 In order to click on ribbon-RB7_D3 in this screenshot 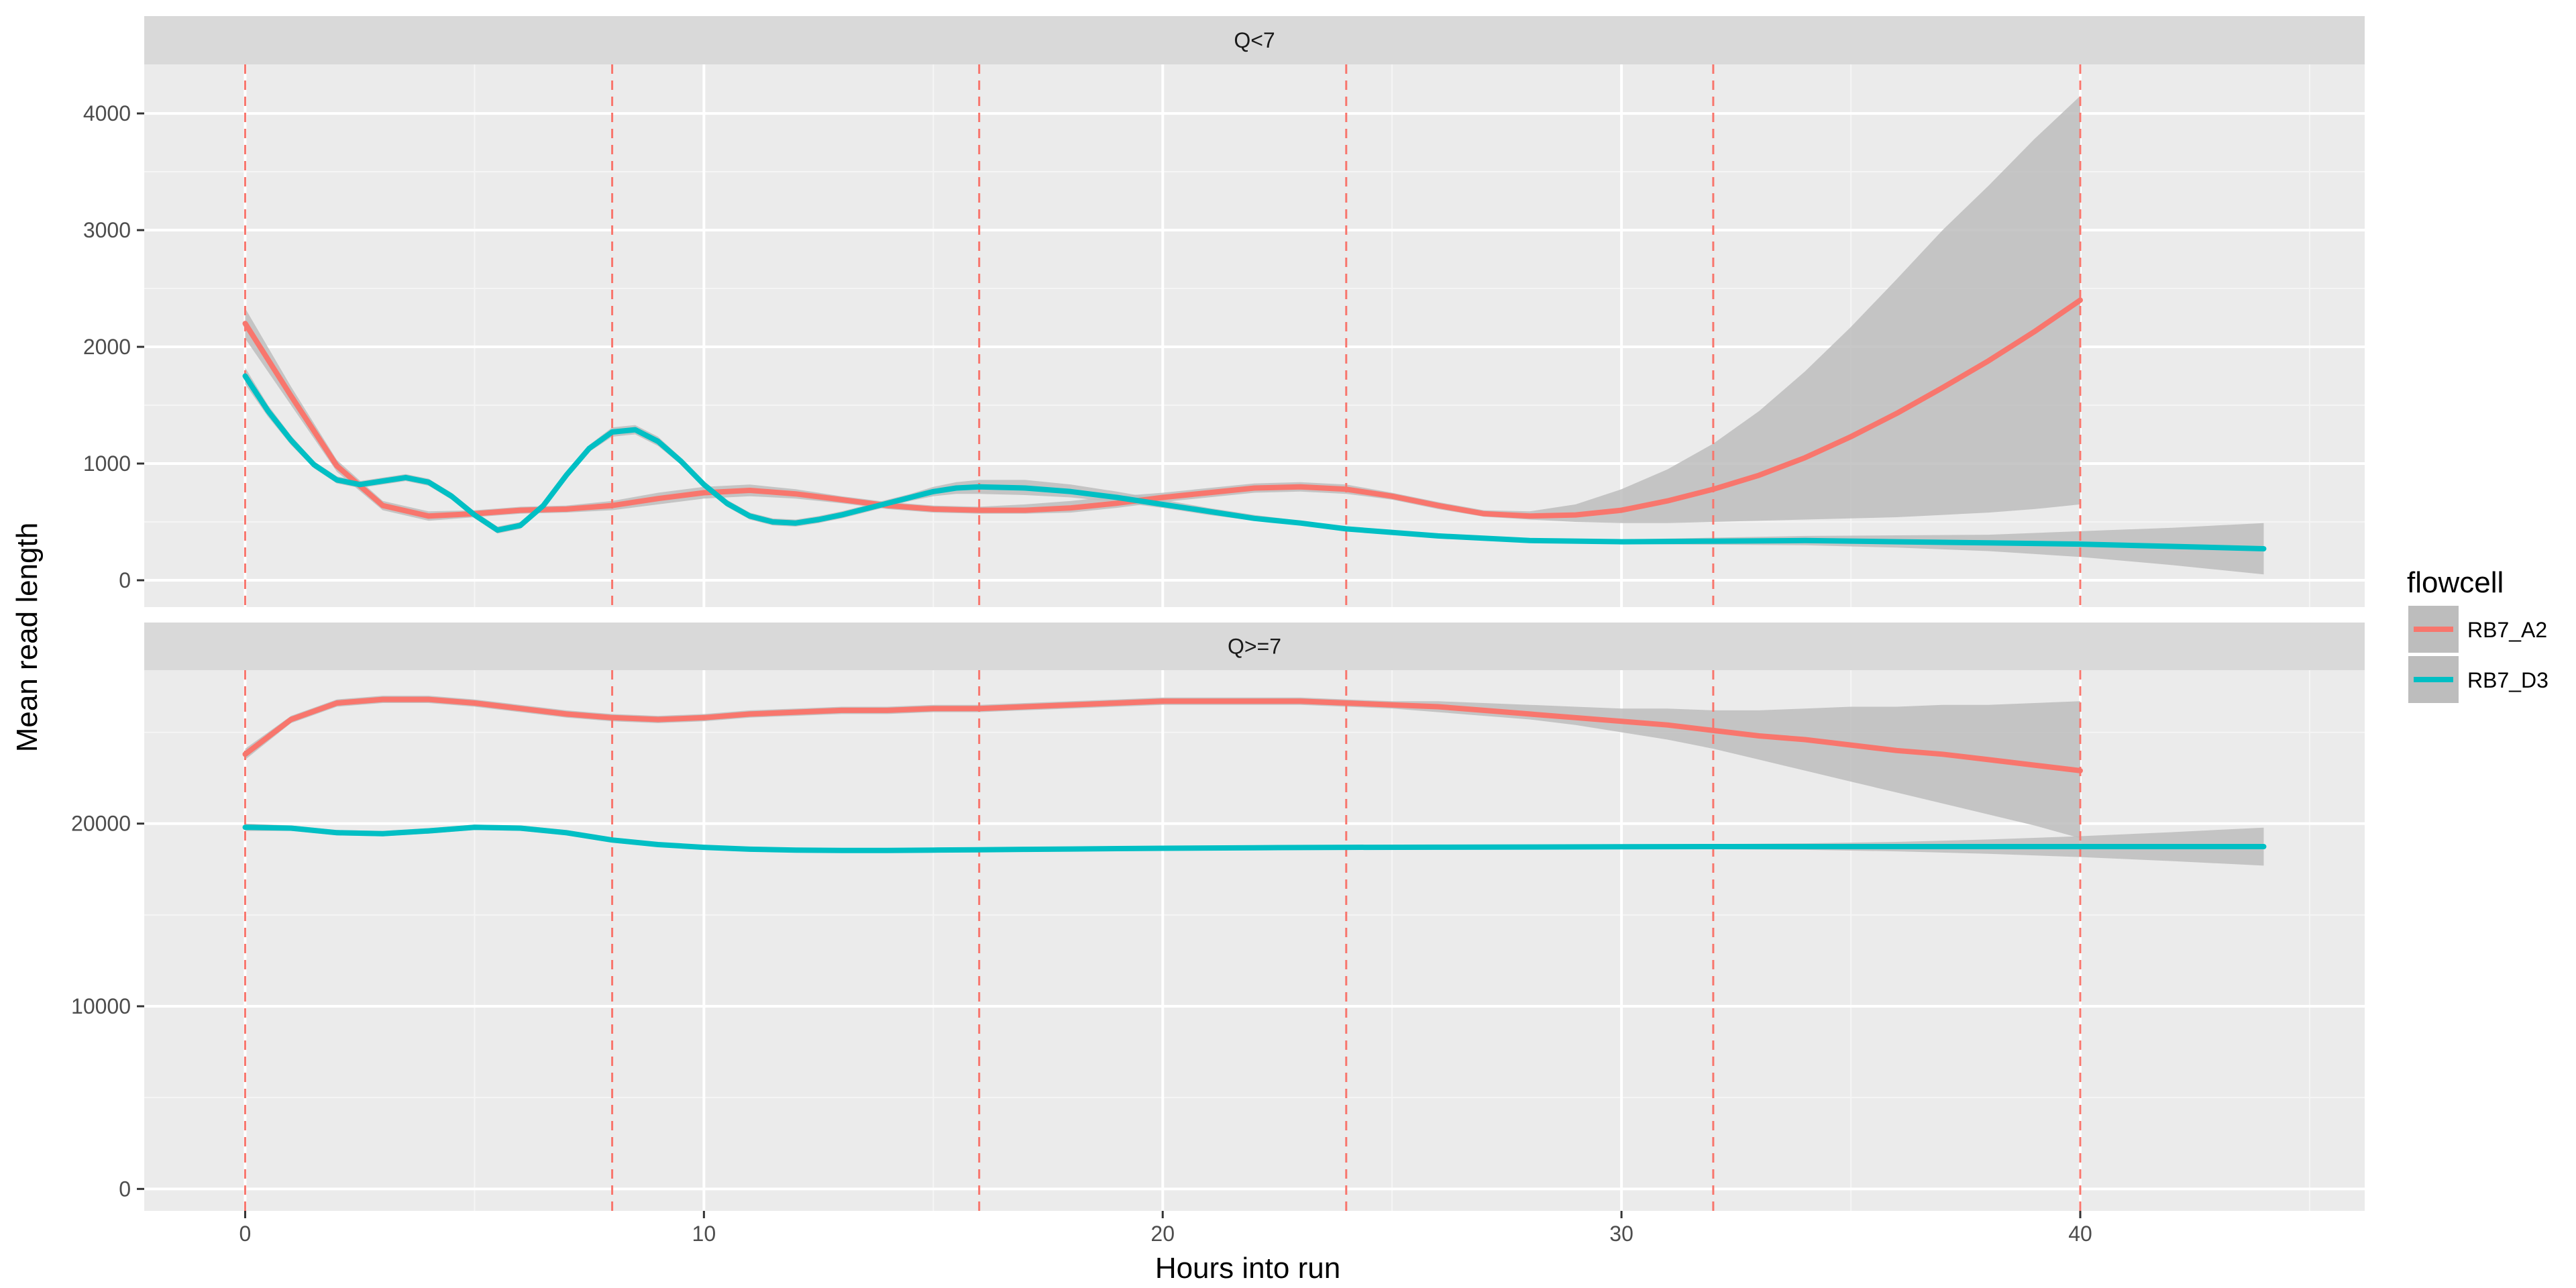, I will do `click(1254, 471)`.